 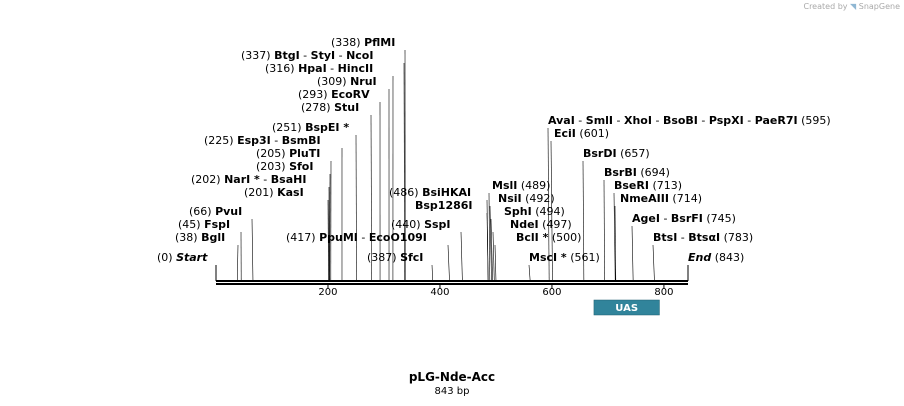 I want to click on site-label: (203) SfoI, so click(x=284, y=166).